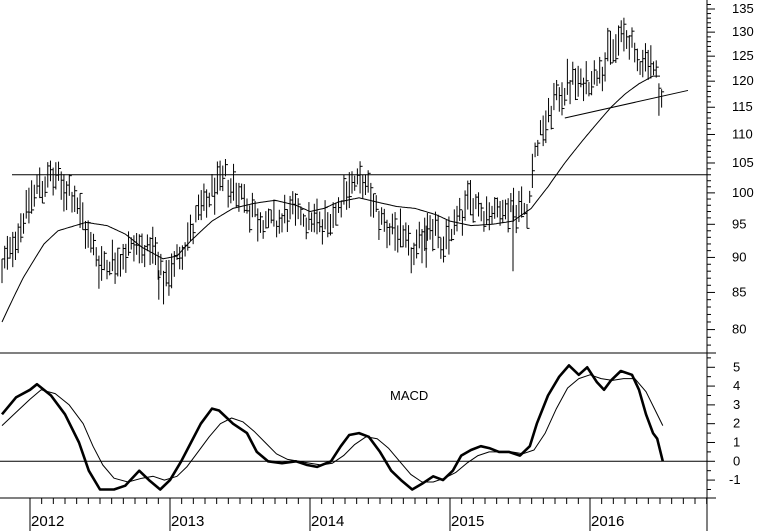 The height and width of the screenshot is (531, 760). Describe the element at coordinates (743, 162) in the screenshot. I see `price-tick-label: 105` at that location.